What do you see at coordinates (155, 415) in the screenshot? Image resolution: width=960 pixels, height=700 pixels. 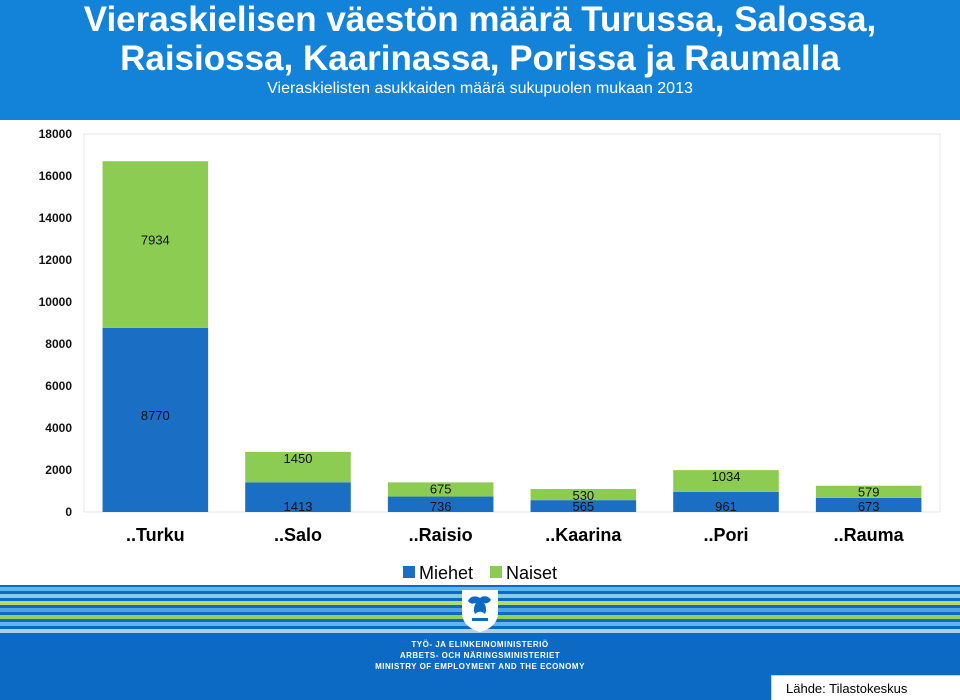 I see `data-label-miehet: 8770` at bounding box center [155, 415].